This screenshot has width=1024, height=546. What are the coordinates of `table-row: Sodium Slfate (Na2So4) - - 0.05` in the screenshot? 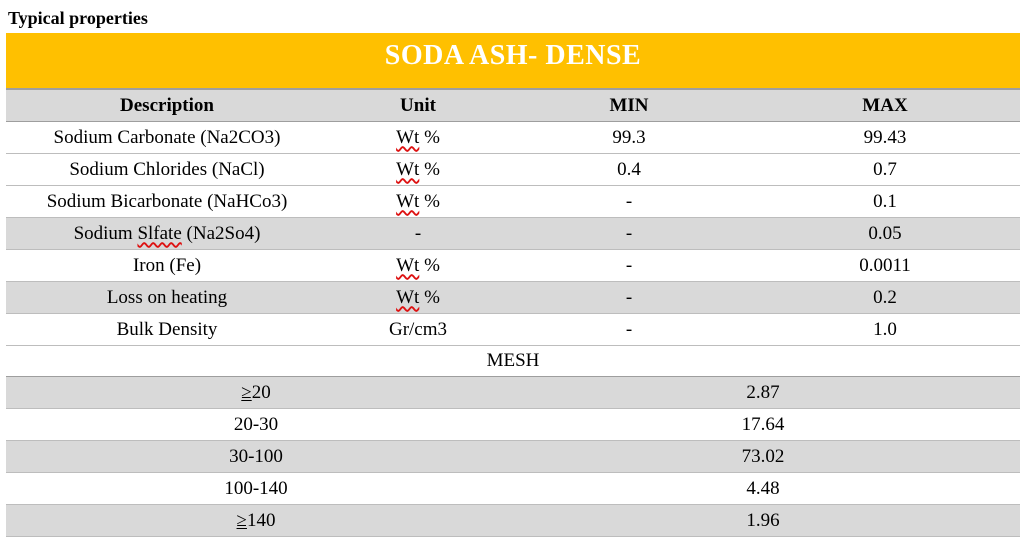 It's located at (513, 234).